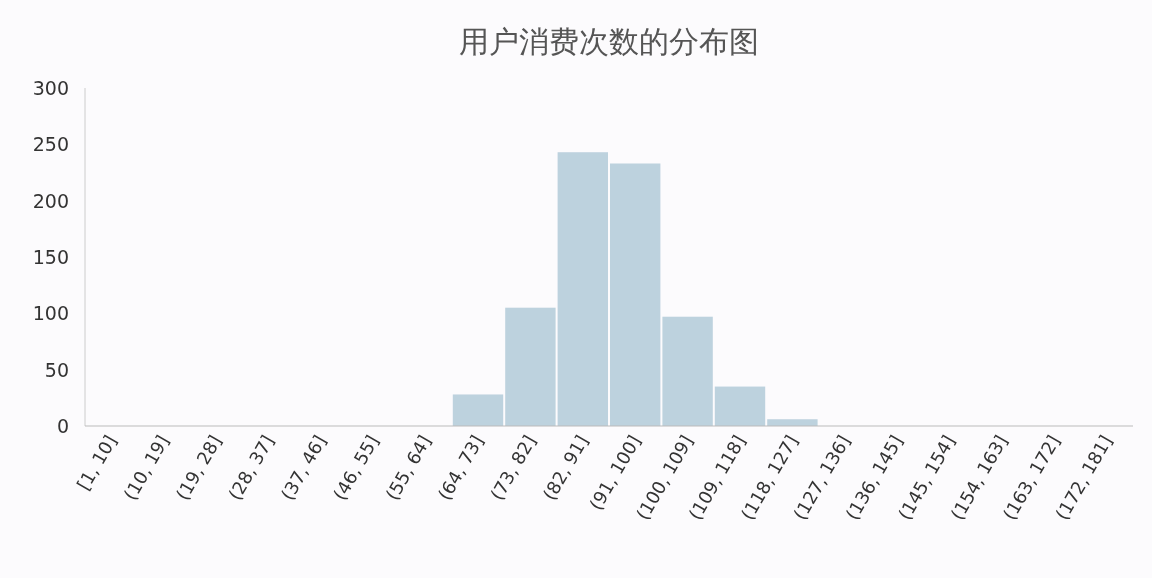 Image resolution: width=1152 pixels, height=578 pixels. What do you see at coordinates (96, 462) in the screenshot?
I see `x-tick-label: [1, 10]` at bounding box center [96, 462].